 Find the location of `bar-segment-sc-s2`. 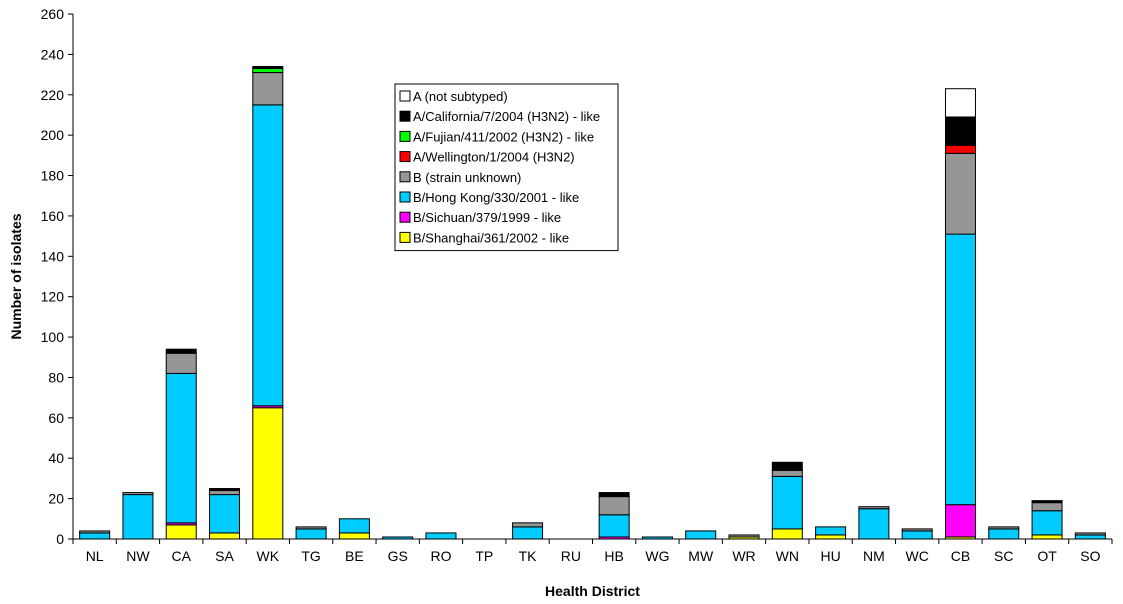

bar-segment-sc-s2 is located at coordinates (1004, 534).